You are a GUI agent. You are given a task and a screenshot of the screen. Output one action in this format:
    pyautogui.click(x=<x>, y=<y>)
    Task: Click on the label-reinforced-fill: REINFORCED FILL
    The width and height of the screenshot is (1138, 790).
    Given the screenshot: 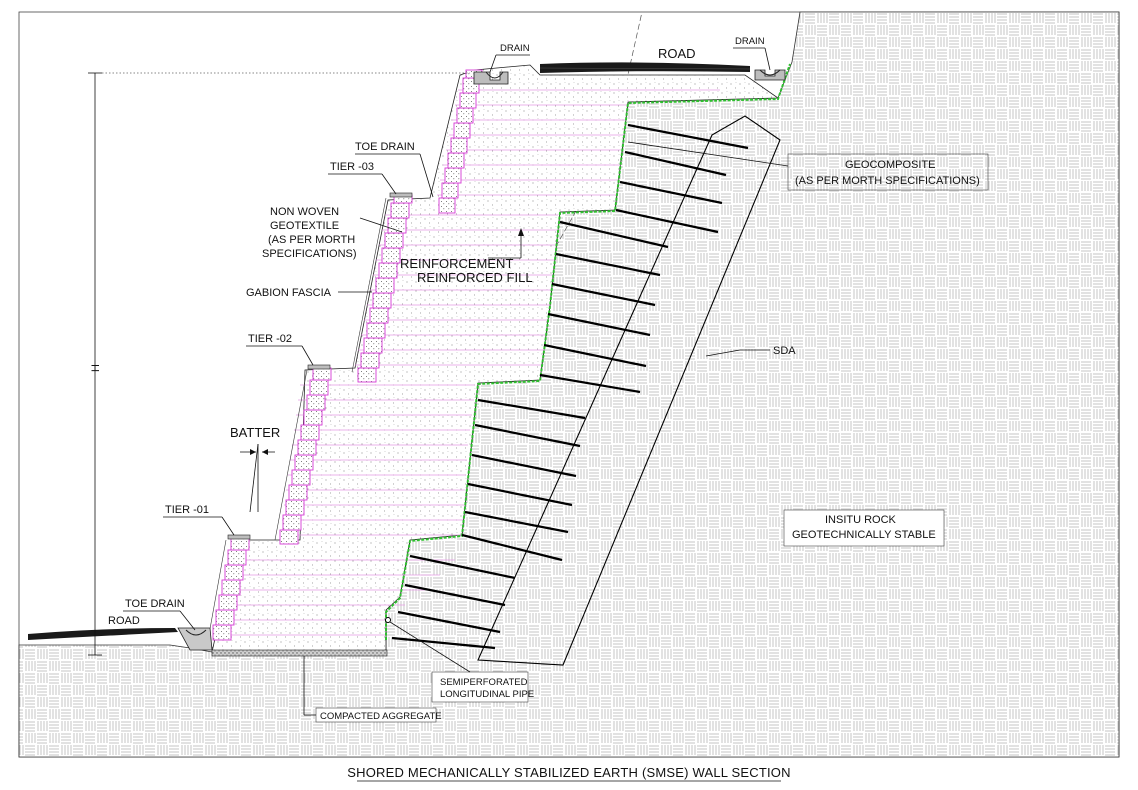 What is the action you would take?
    pyautogui.click(x=475, y=277)
    